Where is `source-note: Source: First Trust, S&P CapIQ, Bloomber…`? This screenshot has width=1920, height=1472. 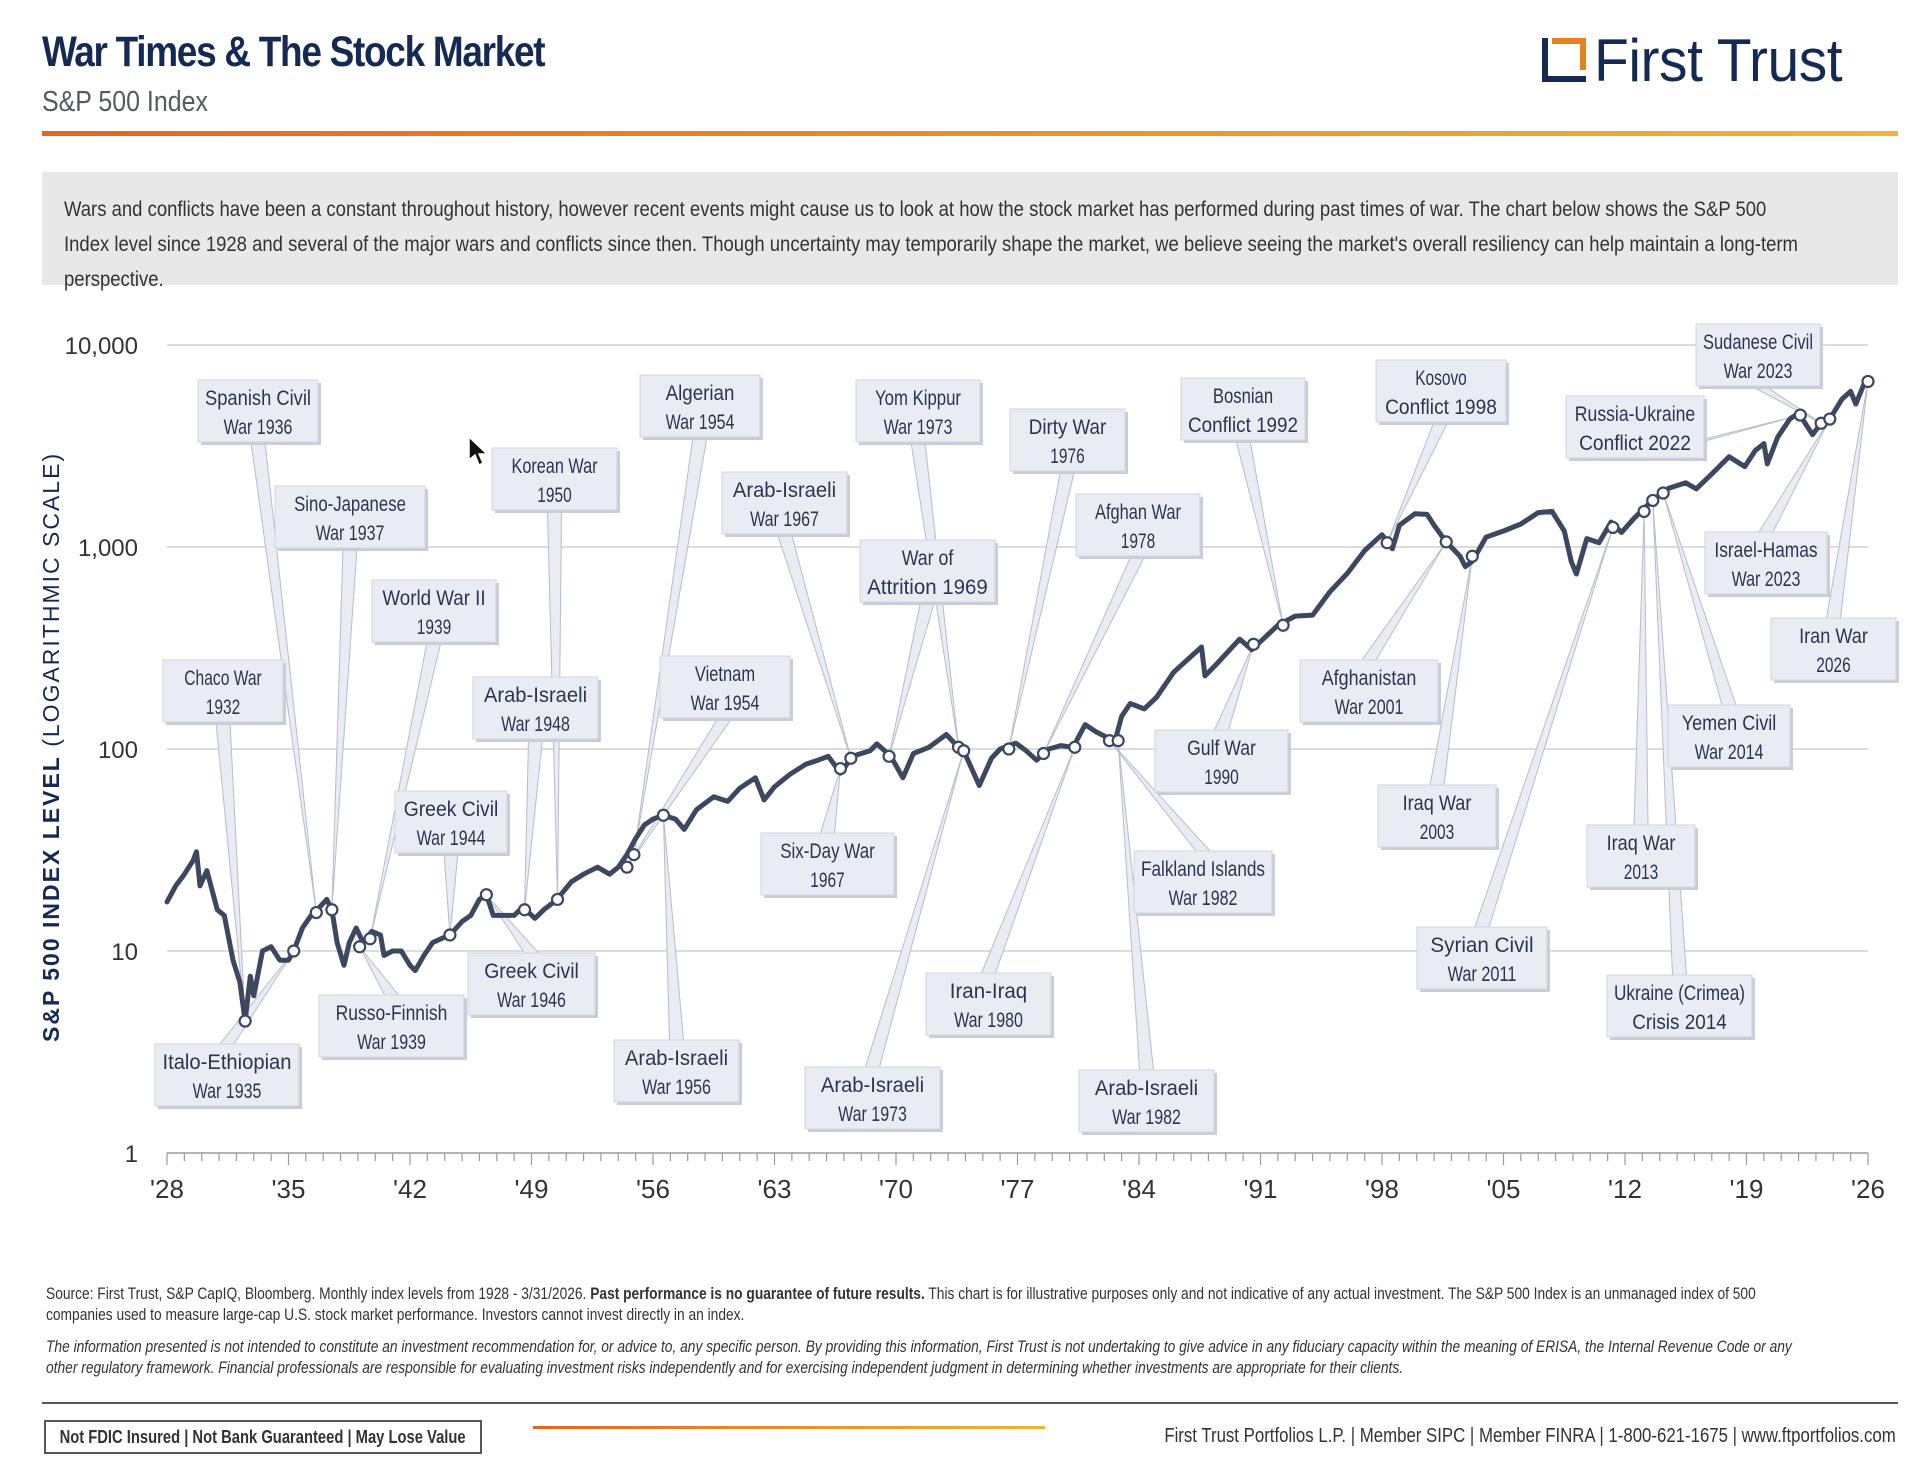
source-note: Source: First Trust, S&P CapIQ, Bloomber… is located at coordinates (935, 1305).